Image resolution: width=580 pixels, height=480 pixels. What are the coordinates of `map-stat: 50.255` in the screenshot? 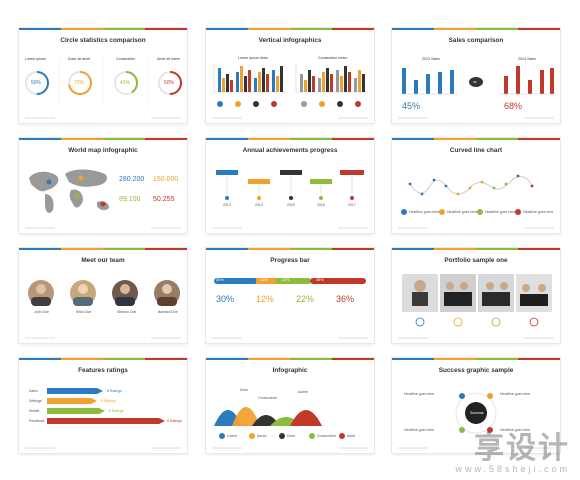 It's located at (164, 199).